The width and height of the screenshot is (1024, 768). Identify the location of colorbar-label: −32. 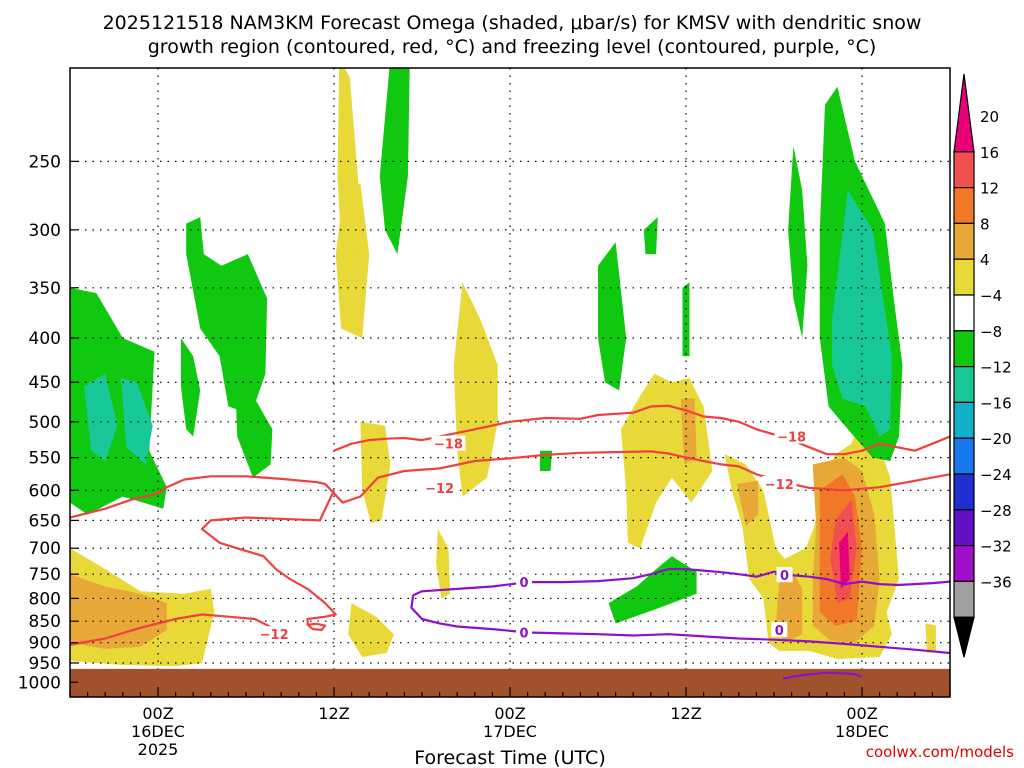
(996, 547).